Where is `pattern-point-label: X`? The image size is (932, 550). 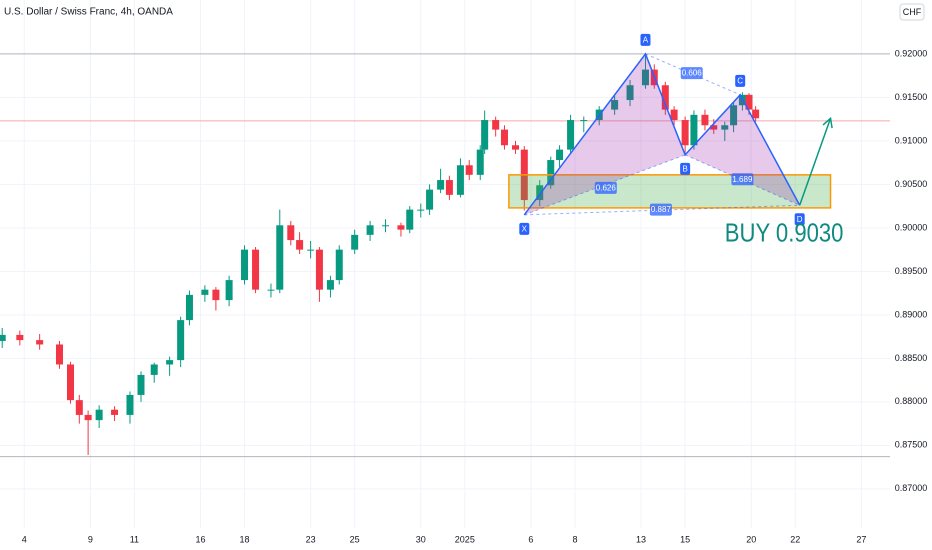
pattern-point-label: X is located at coordinates (525, 228).